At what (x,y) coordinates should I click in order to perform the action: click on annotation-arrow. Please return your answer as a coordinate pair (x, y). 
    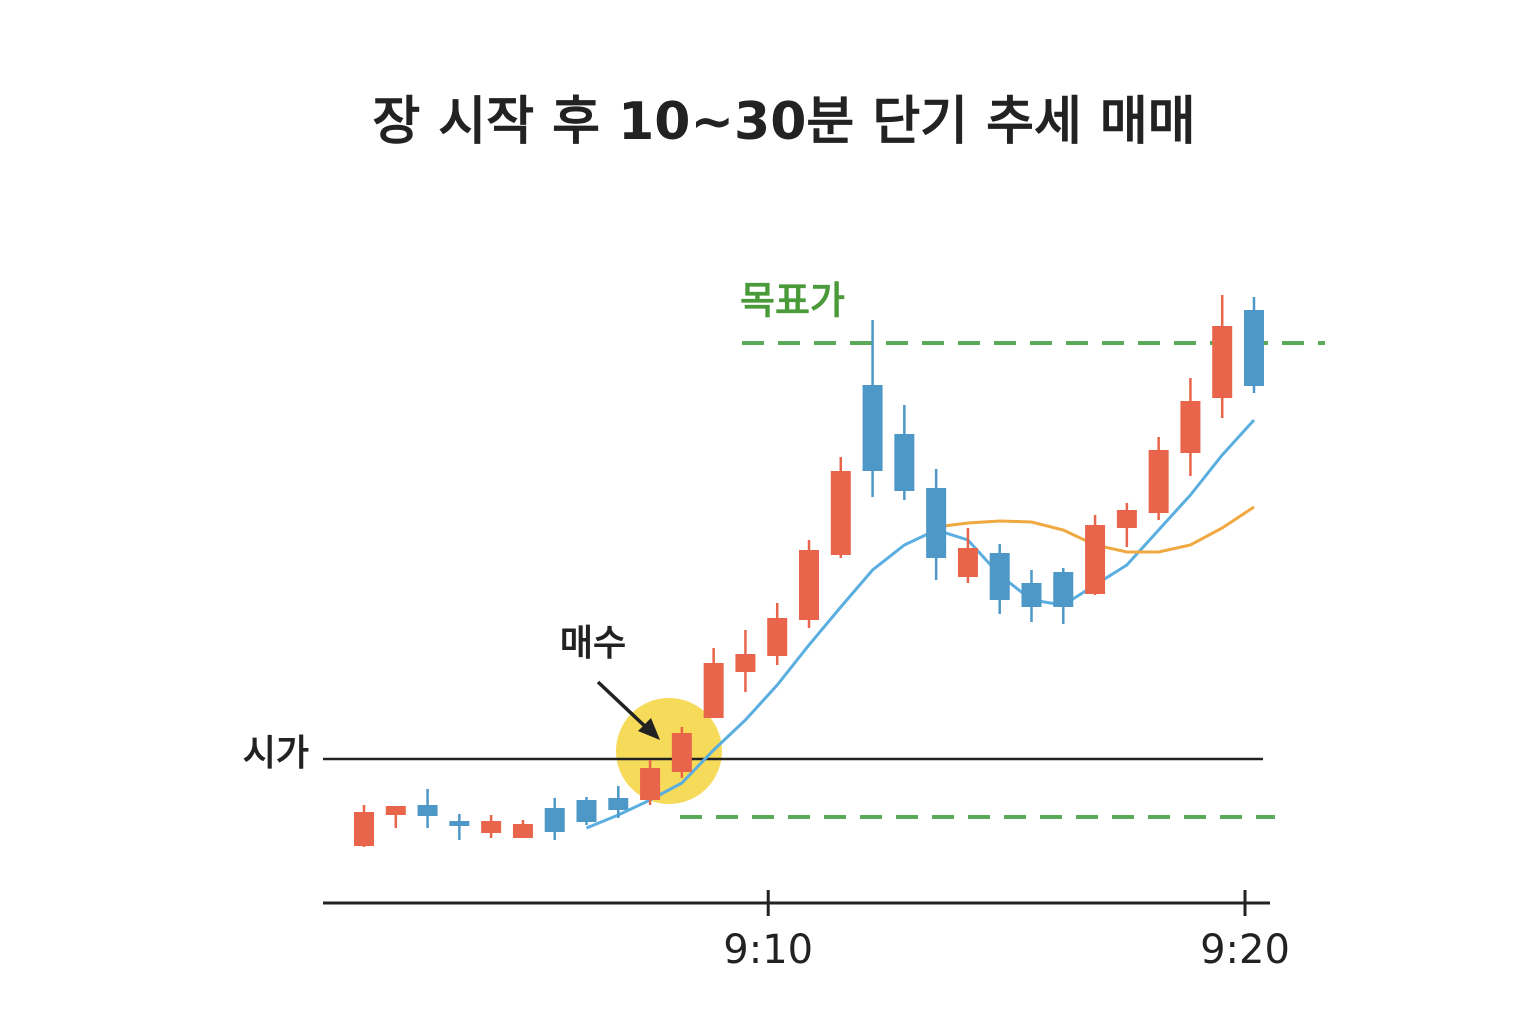
    Looking at the image, I should click on (624, 706).